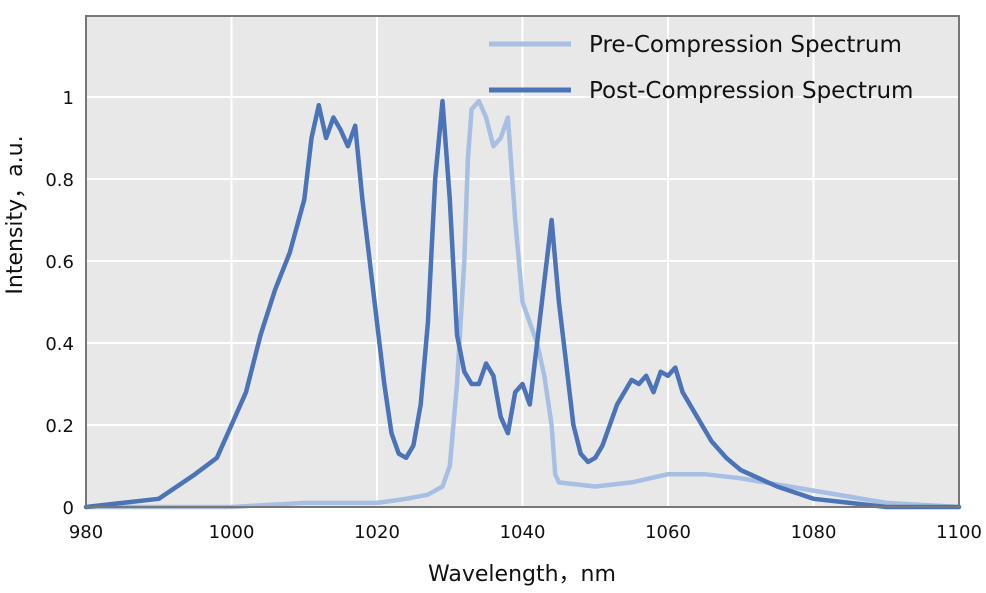  I want to click on legend-label: Post-Compression Spectrum, so click(751, 91).